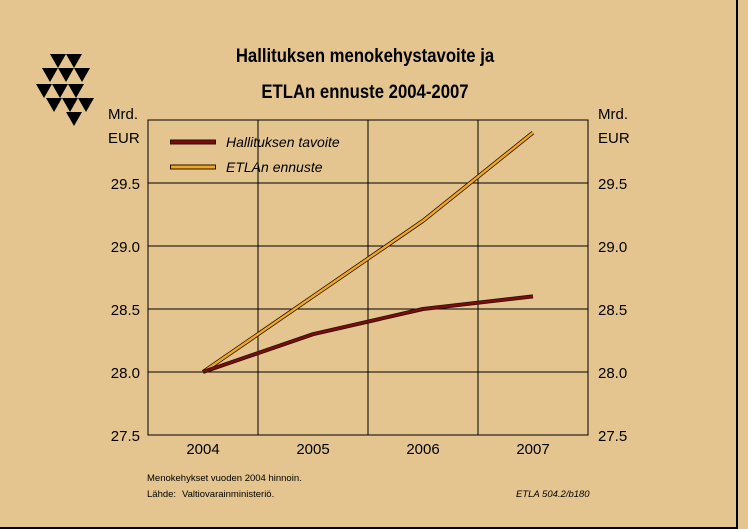 Image resolution: width=748 pixels, height=529 pixels. Describe the element at coordinates (422, 449) in the screenshot. I see `x-tick-label: 2006` at that location.